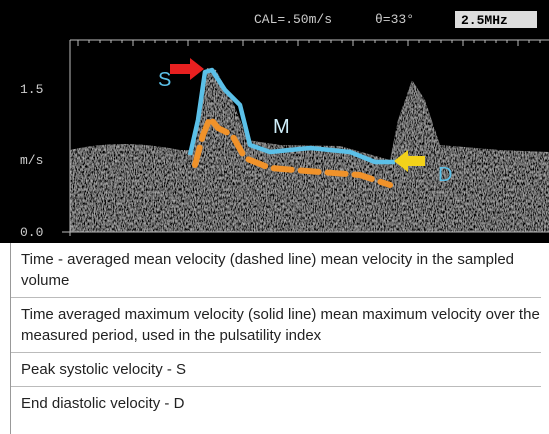 This screenshot has width=549, height=434. What do you see at coordinates (309, 43) in the screenshot?
I see `ticks` at bounding box center [309, 43].